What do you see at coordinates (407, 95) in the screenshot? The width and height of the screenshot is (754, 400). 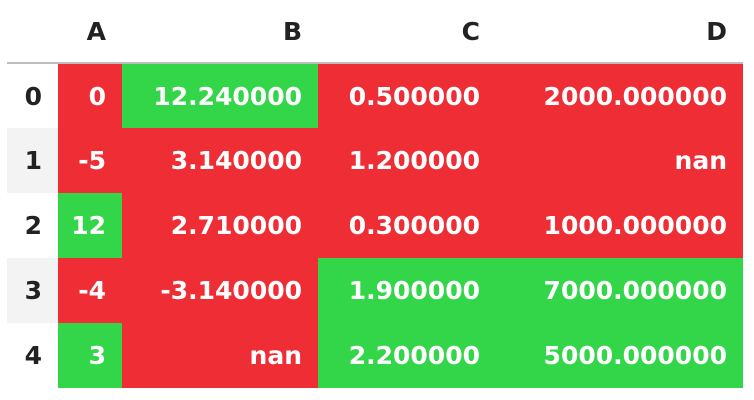 I see `table-cell: 0.500000` at bounding box center [407, 95].